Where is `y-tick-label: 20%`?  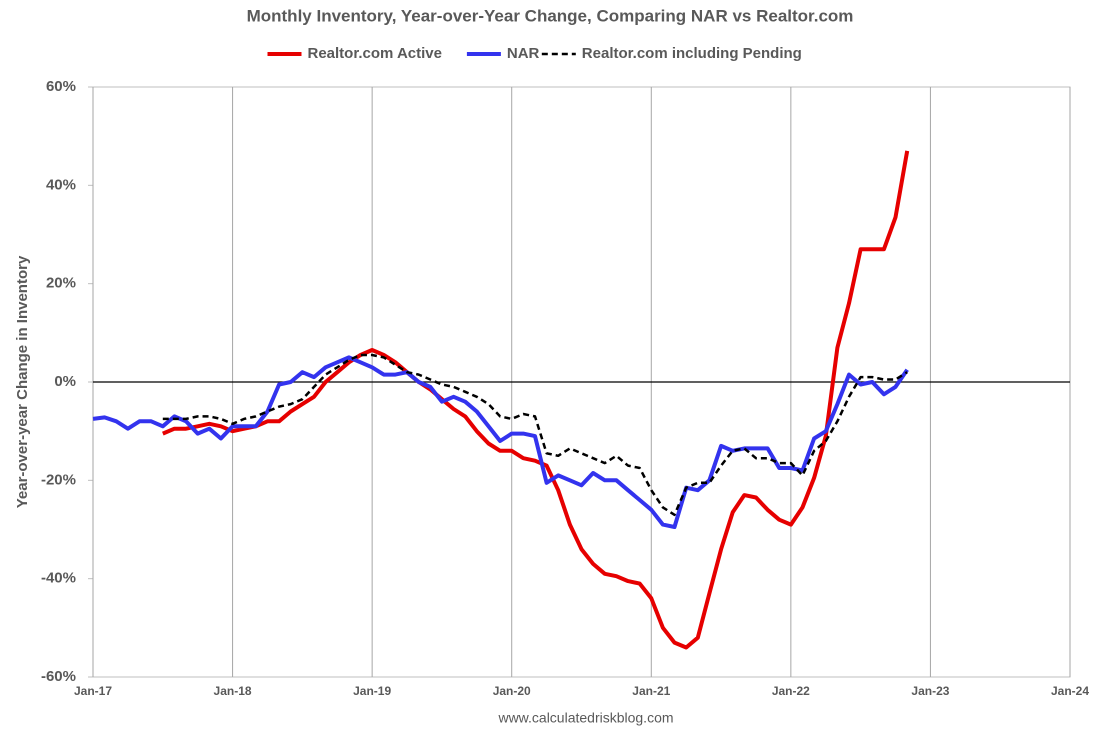
y-tick-label: 20% is located at coordinates (61, 283).